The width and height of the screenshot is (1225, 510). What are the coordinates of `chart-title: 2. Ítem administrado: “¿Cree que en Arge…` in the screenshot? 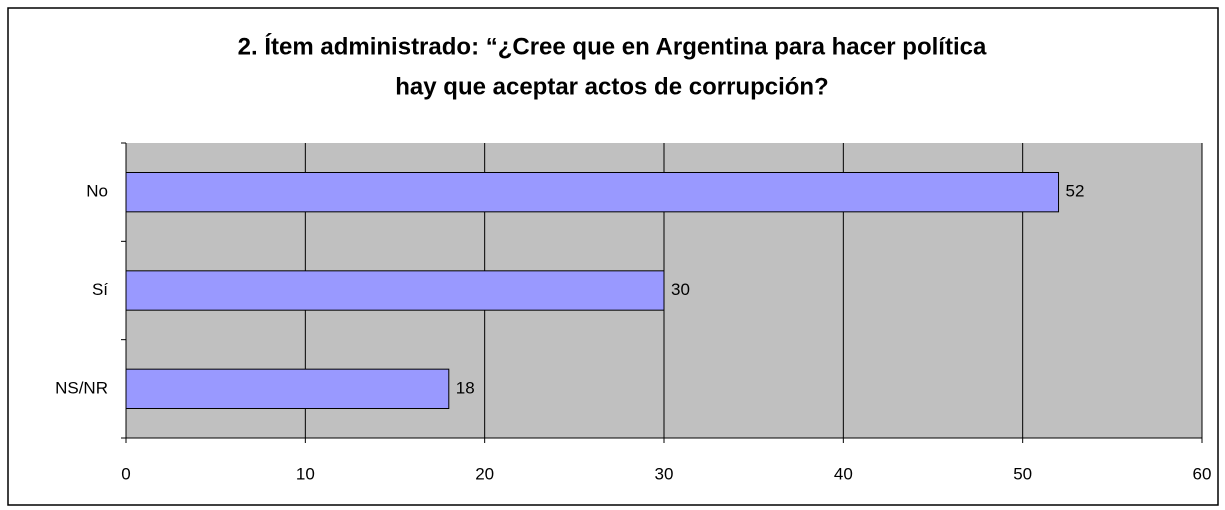 It's located at (612, 46).